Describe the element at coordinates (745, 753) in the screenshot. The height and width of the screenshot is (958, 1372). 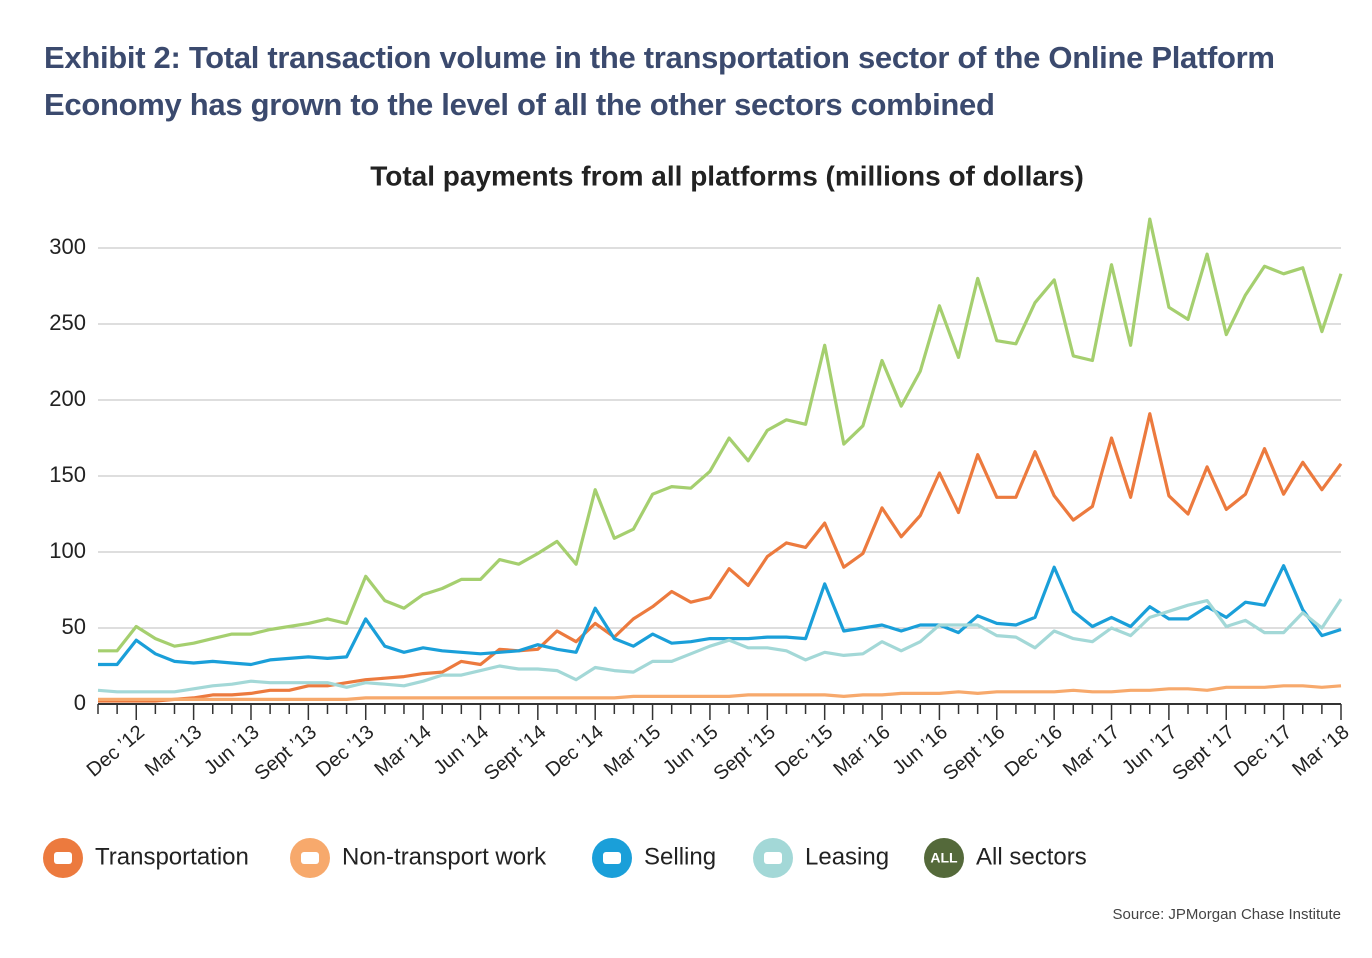
I see `x-tick-label: Sept ’15` at that location.